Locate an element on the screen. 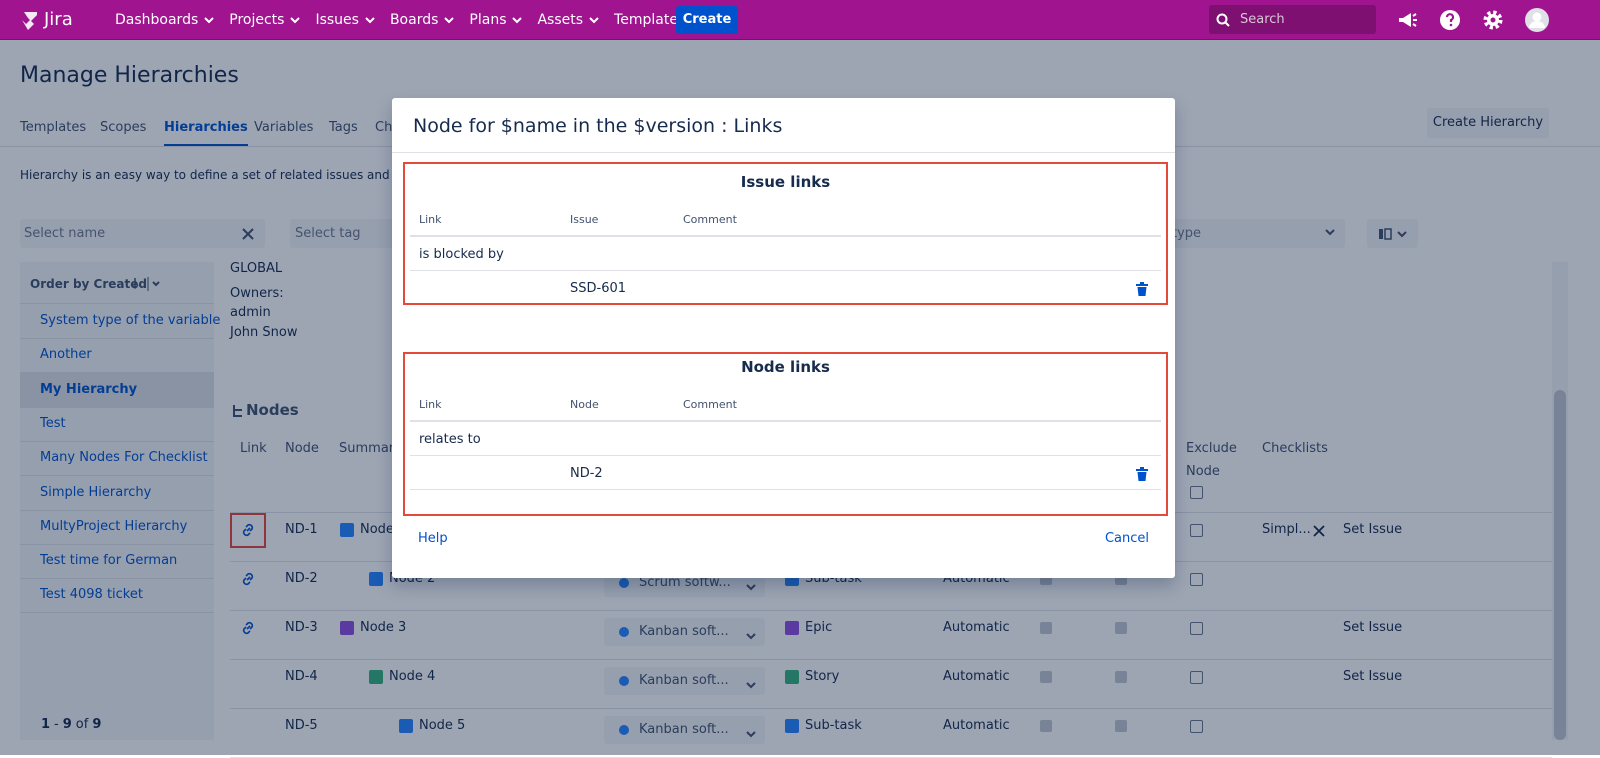 This screenshot has width=1600, height=758. remove-checklist-svg is located at coordinates (1319, 531).